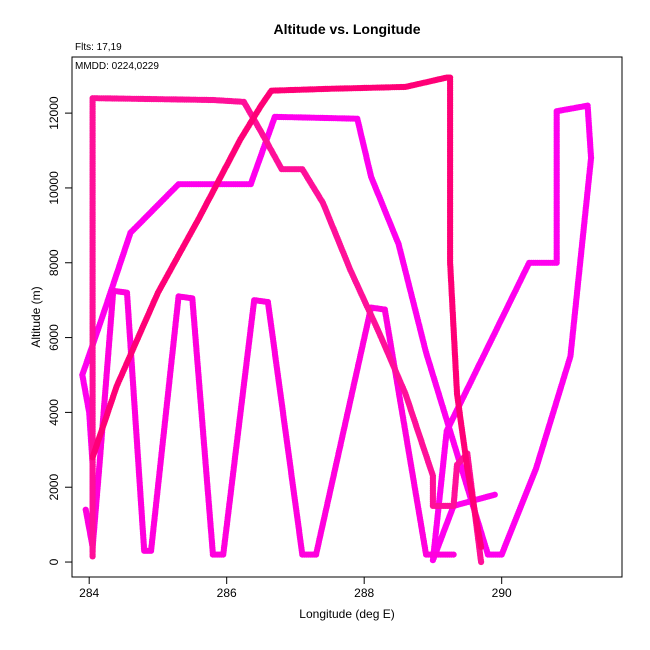 Image resolution: width=650 pixels, height=650 pixels. What do you see at coordinates (117, 66) in the screenshot?
I see `date-annotation: MMDD: 0224,0229` at bounding box center [117, 66].